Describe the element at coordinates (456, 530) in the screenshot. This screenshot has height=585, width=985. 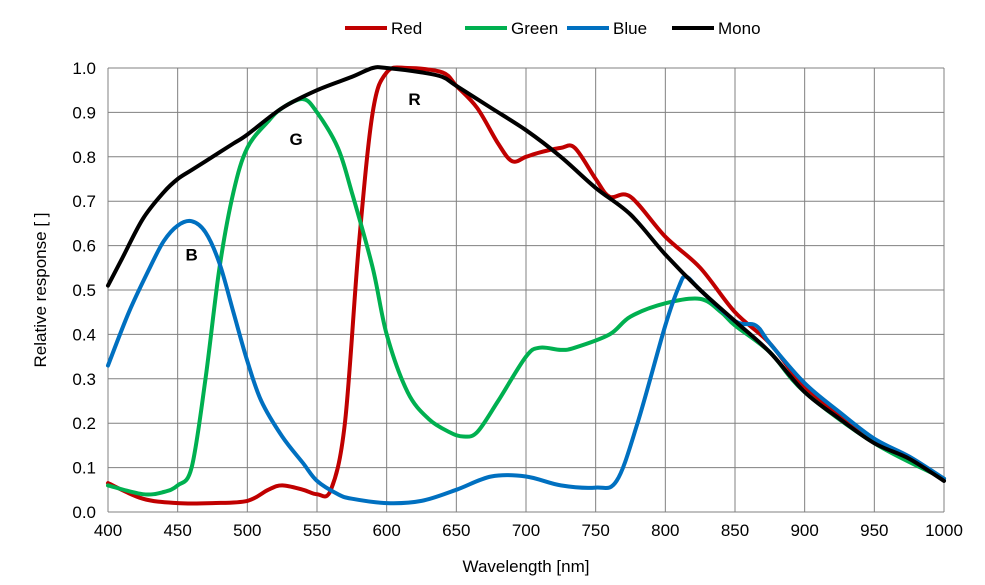
I see `x-tick-label: 650` at that location.